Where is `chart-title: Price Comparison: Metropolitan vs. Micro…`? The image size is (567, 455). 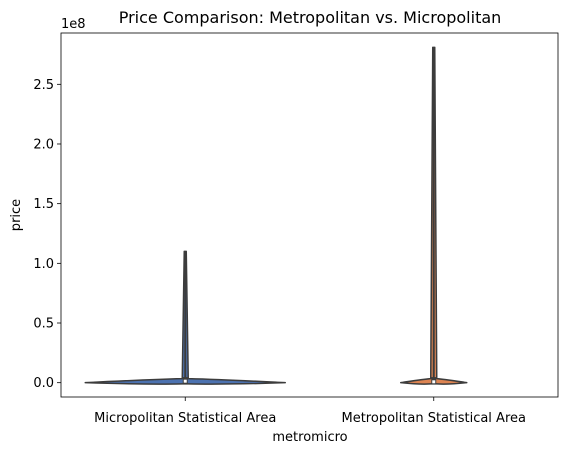 chart-title: Price Comparison: Metropolitan vs. Micro… is located at coordinates (310, 17).